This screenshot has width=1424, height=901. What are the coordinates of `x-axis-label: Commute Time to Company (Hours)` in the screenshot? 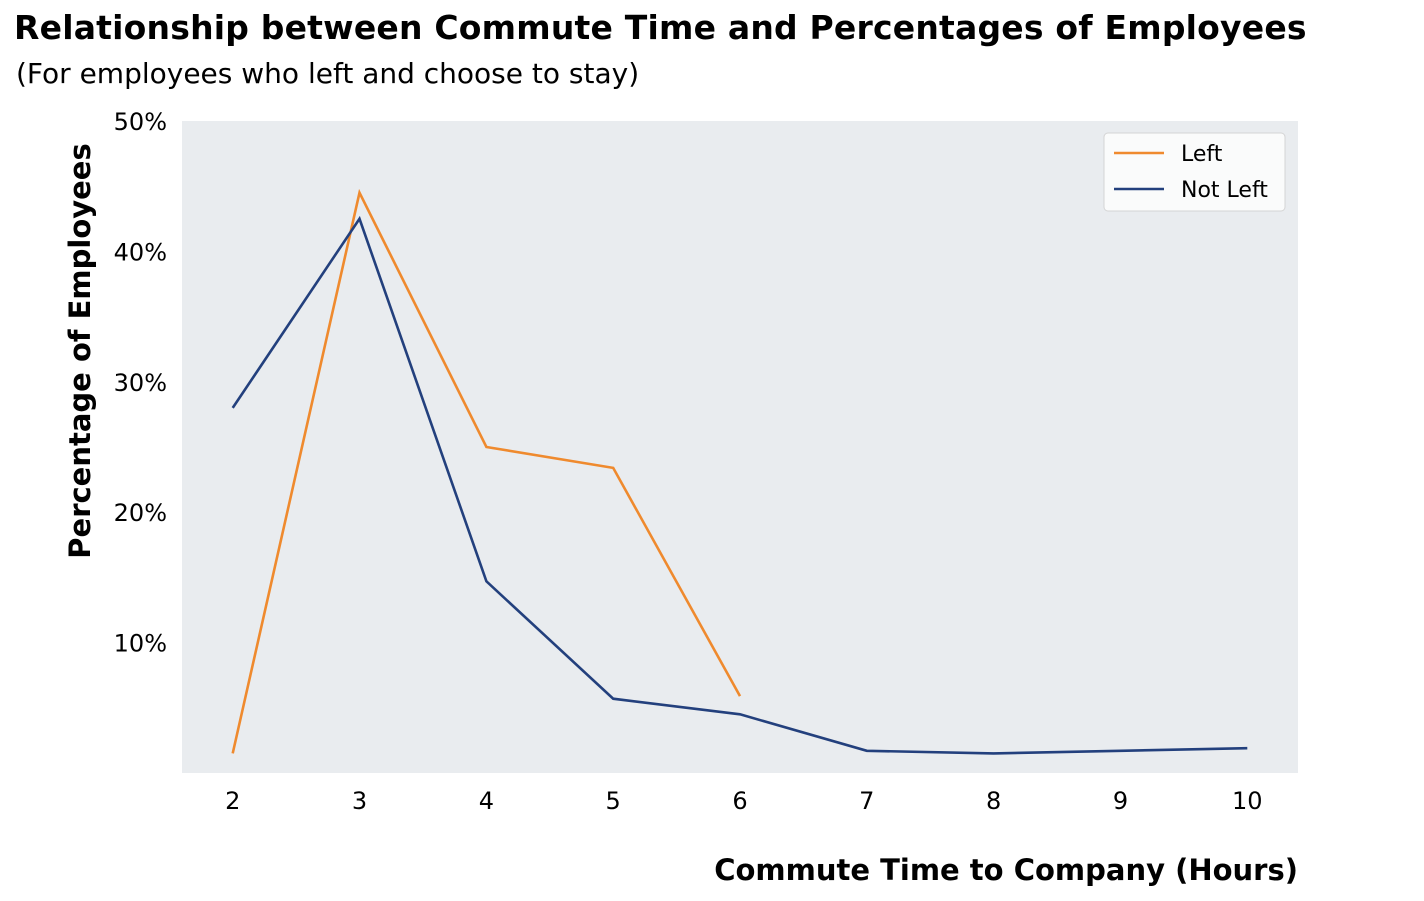 It's located at (1006, 870).